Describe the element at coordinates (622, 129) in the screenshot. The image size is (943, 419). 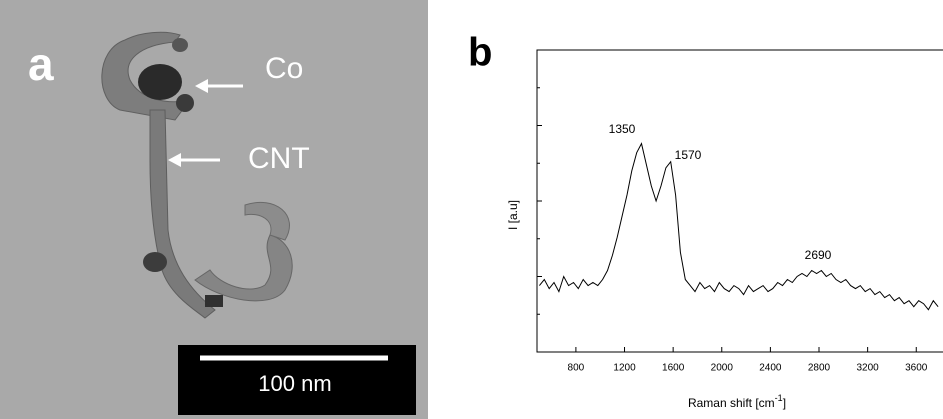
I see `peak-annotation: 1350` at that location.